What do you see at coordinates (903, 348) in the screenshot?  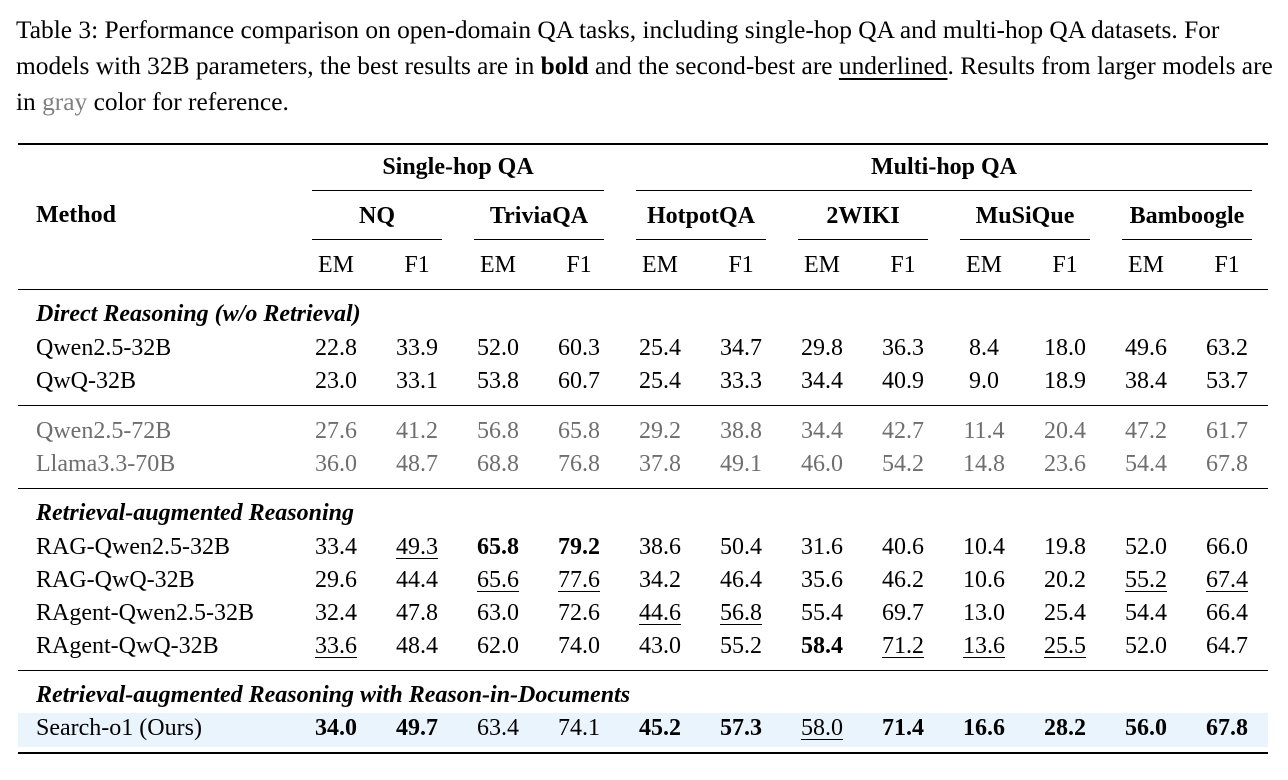 I see `table-cell: 36.3` at bounding box center [903, 348].